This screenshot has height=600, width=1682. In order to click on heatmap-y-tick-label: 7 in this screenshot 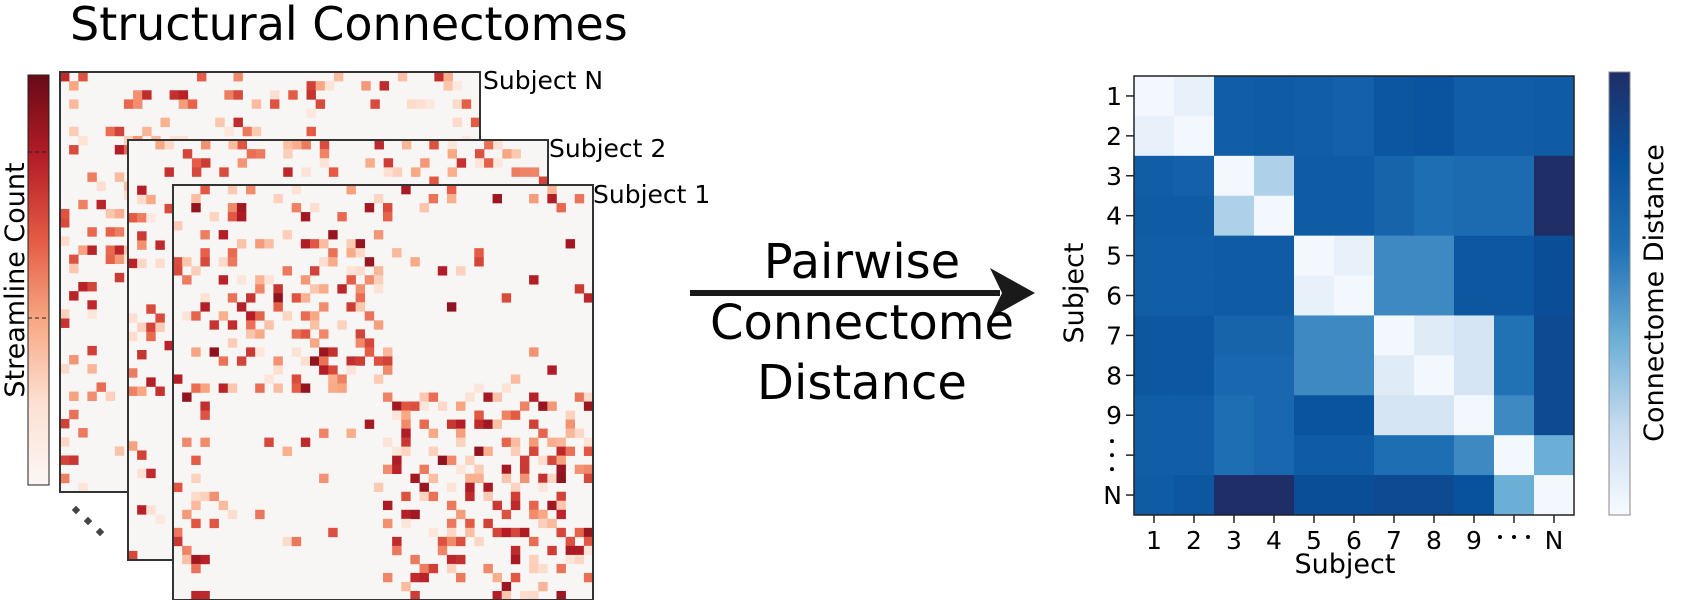, I will do `click(1114, 335)`.